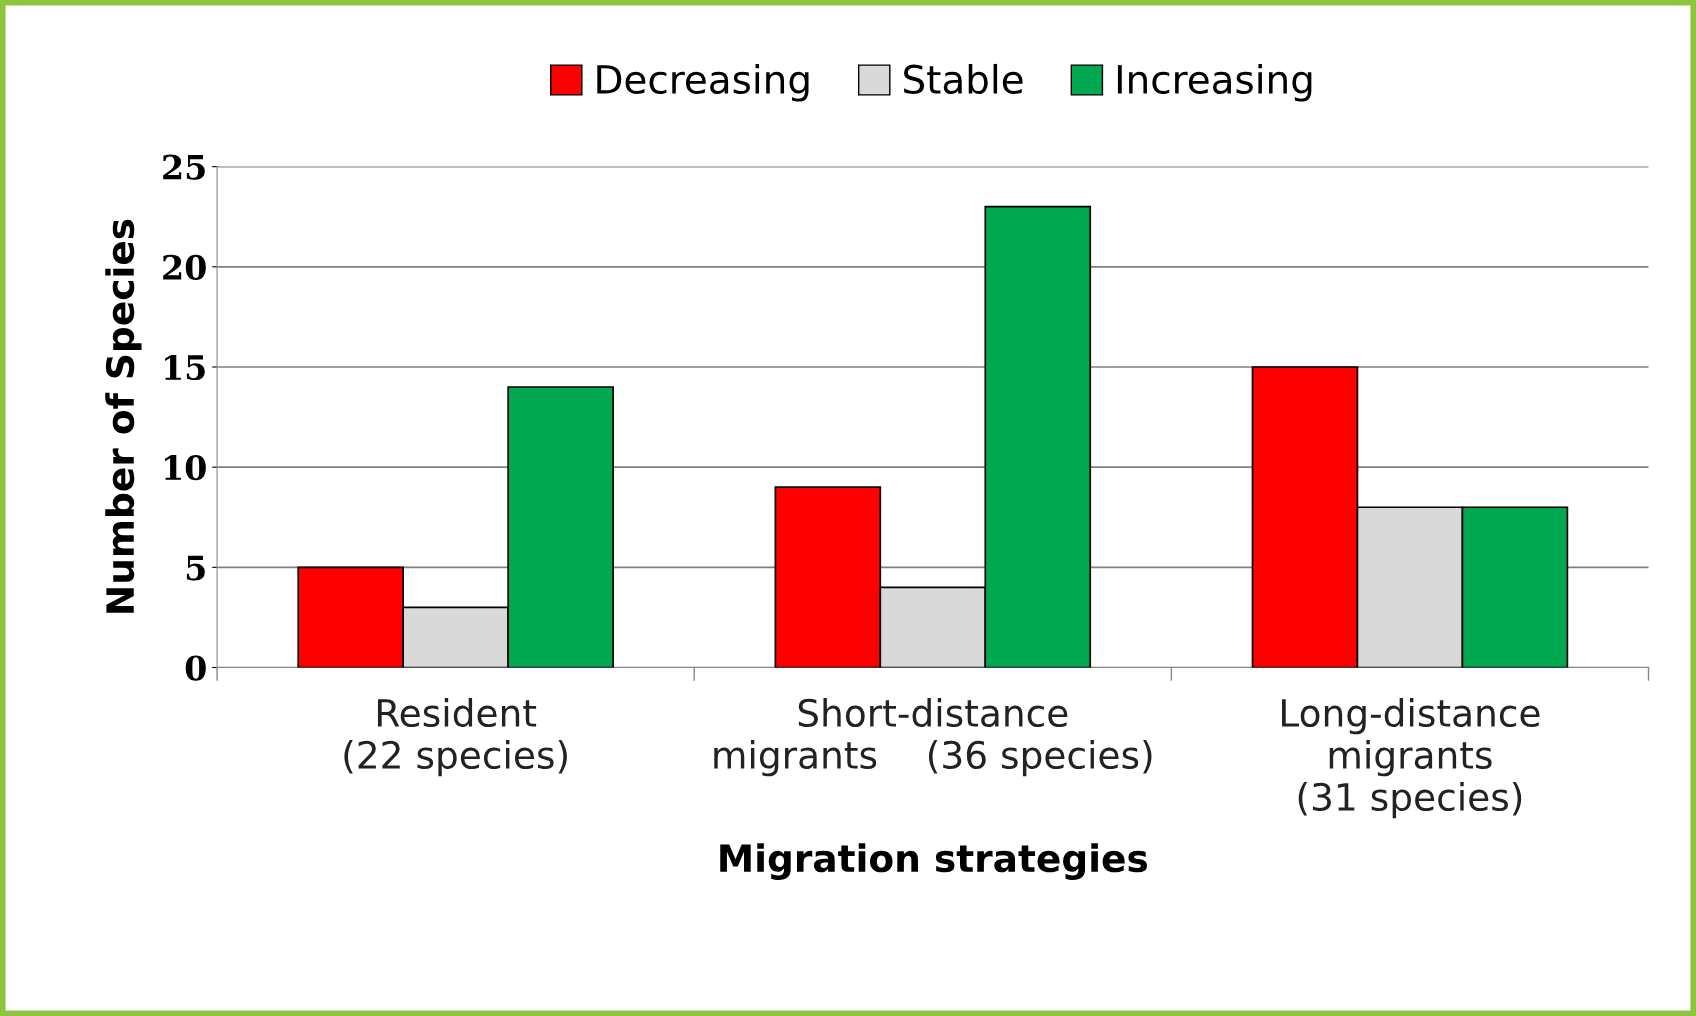 The height and width of the screenshot is (1016, 1696). I want to click on y-tick-label: 15, so click(185, 367).